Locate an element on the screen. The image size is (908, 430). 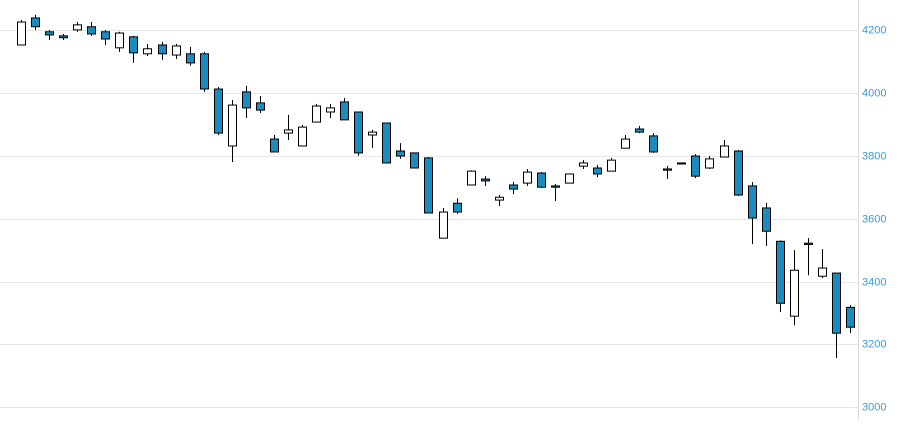
y-tick-label: 3600 is located at coordinates (874, 219).